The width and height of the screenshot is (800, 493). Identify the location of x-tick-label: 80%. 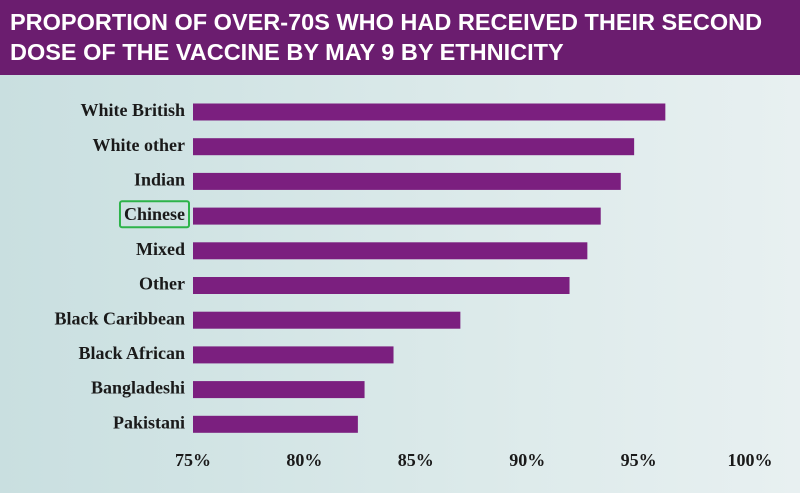
(304, 460).